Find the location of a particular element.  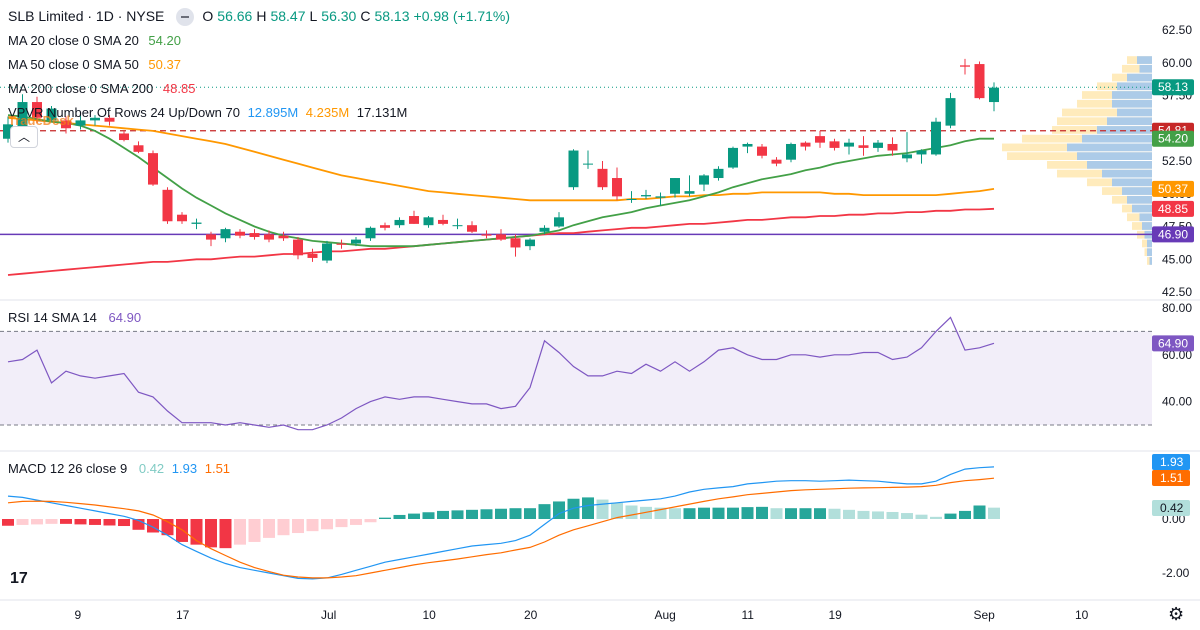

ma200-legend: MA 200 close 0 SMA 200 48.85 is located at coordinates (101, 88).